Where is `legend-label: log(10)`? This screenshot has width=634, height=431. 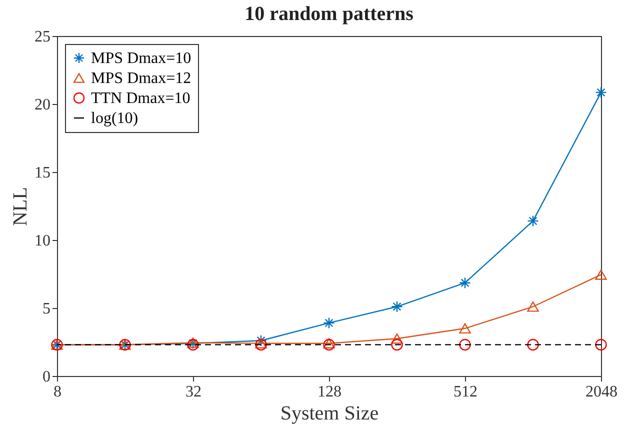
legend-label: log(10) is located at coordinates (114, 118).